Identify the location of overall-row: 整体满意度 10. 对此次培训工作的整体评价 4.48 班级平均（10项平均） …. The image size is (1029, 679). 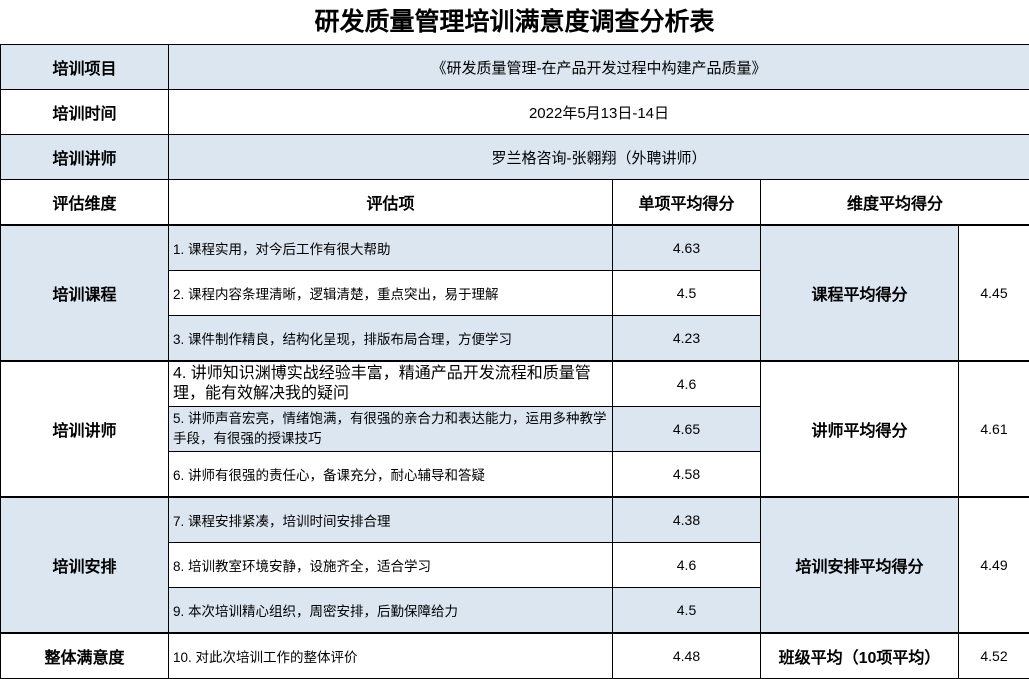
(515, 656).